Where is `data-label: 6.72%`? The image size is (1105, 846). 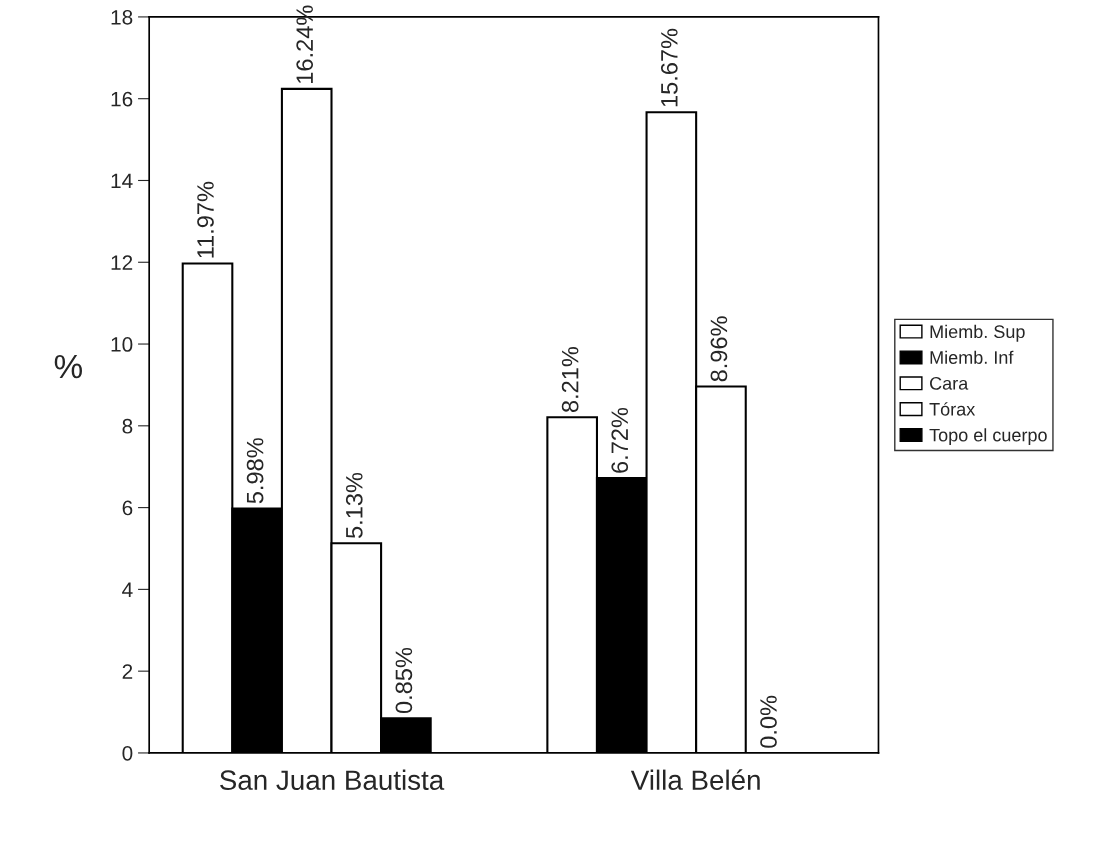
data-label: 6.72% is located at coordinates (620, 440).